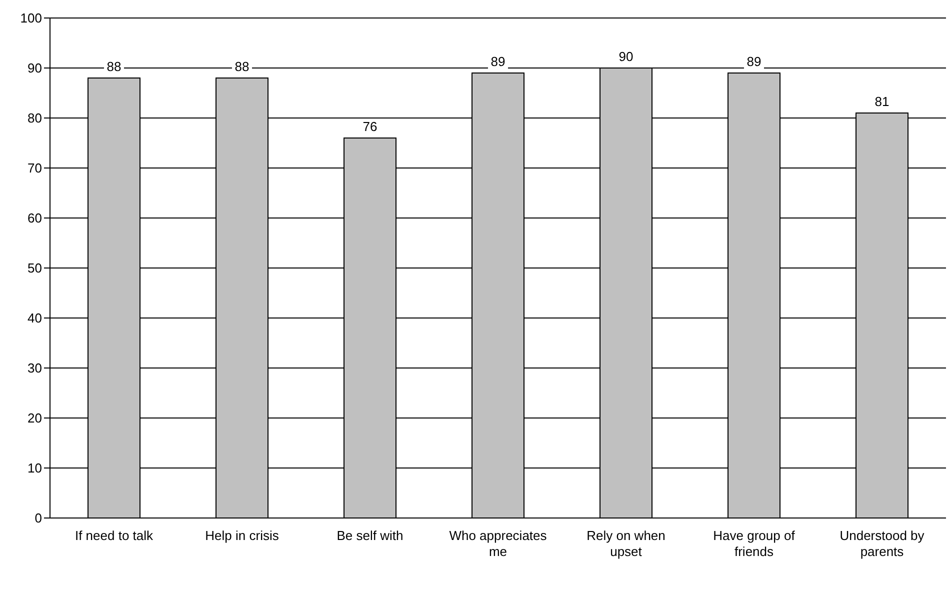 The width and height of the screenshot is (948, 592). I want to click on y-tick-label: 40, so click(35, 318).